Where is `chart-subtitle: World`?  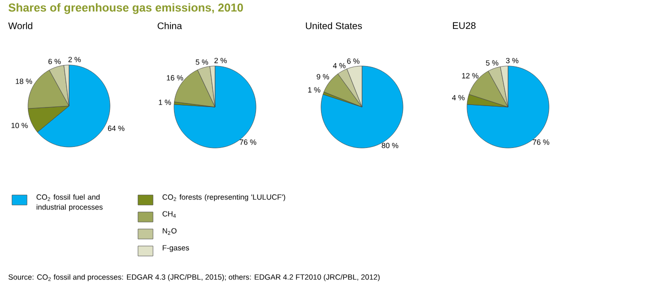
chart-subtitle: World is located at coordinates (20, 26).